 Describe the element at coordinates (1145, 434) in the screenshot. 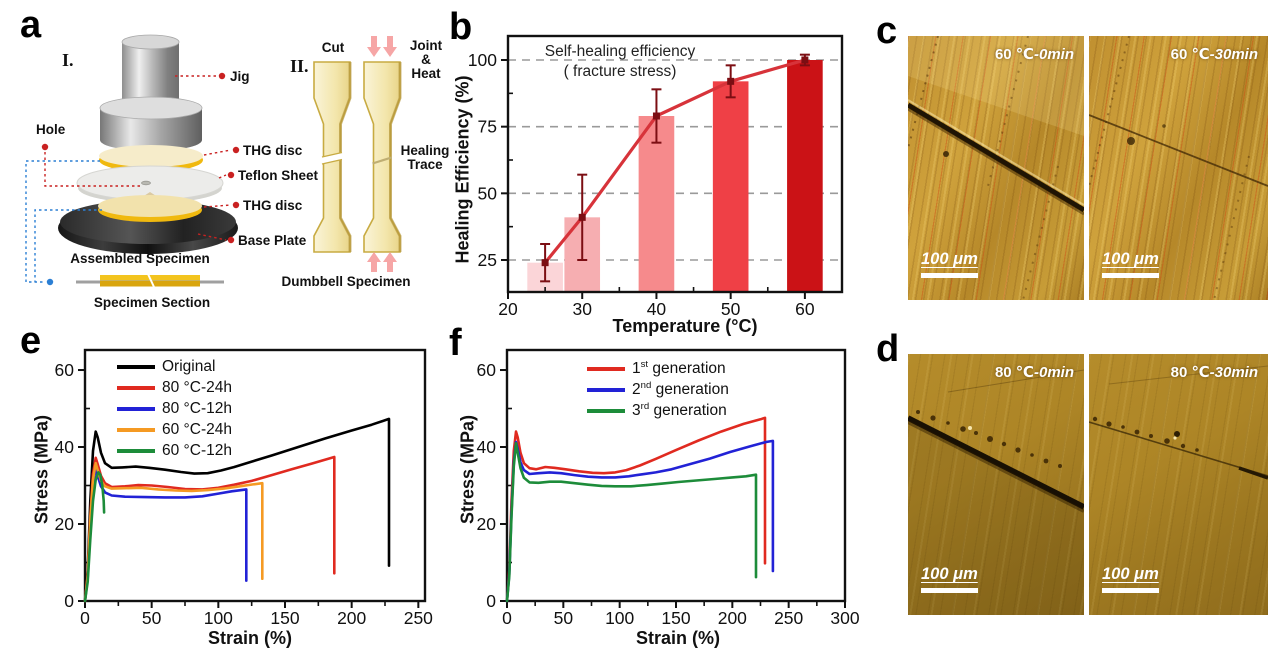

I see `debris-particles` at that location.